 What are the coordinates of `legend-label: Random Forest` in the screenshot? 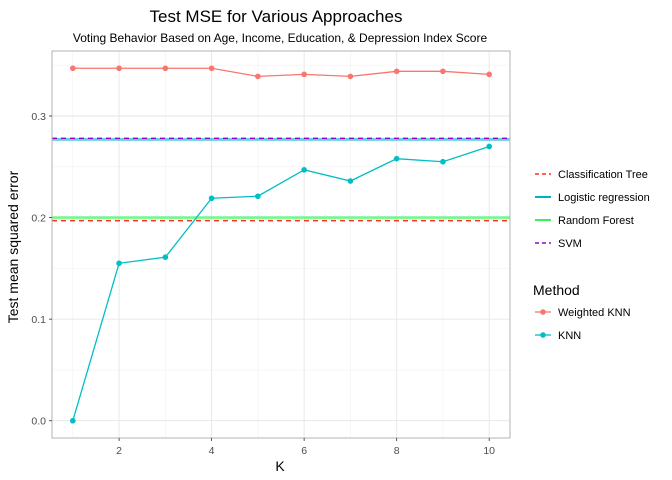 It's located at (596, 221).